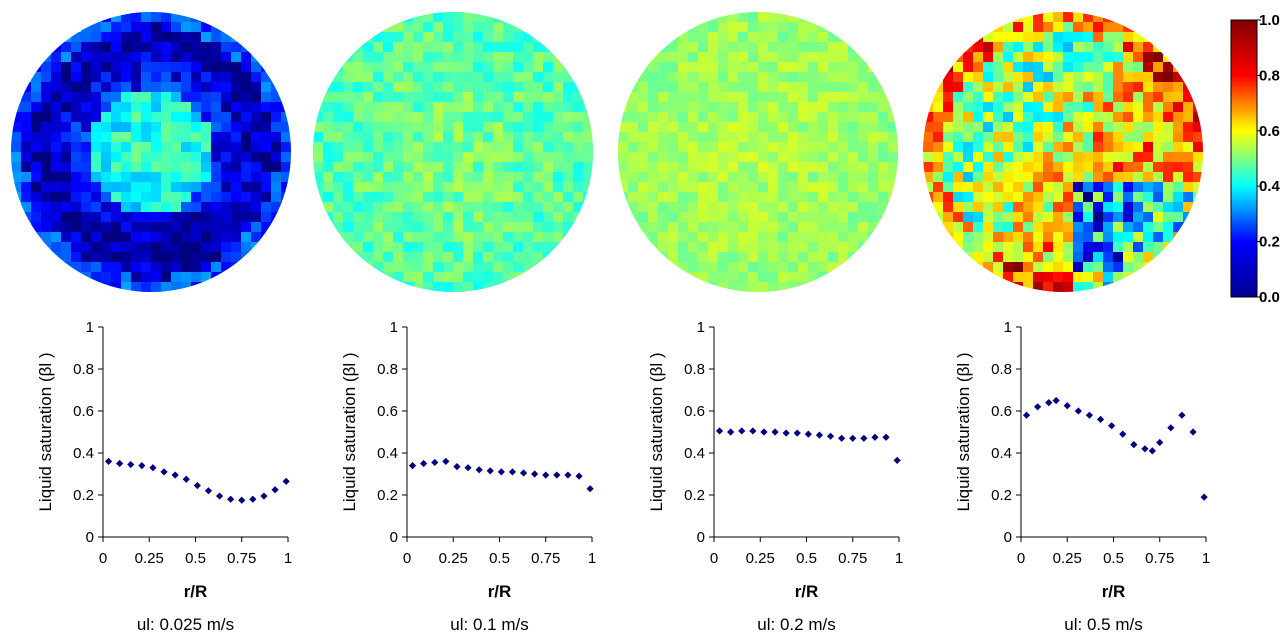  I want to click on x-tick-label: 0, so click(407, 558).